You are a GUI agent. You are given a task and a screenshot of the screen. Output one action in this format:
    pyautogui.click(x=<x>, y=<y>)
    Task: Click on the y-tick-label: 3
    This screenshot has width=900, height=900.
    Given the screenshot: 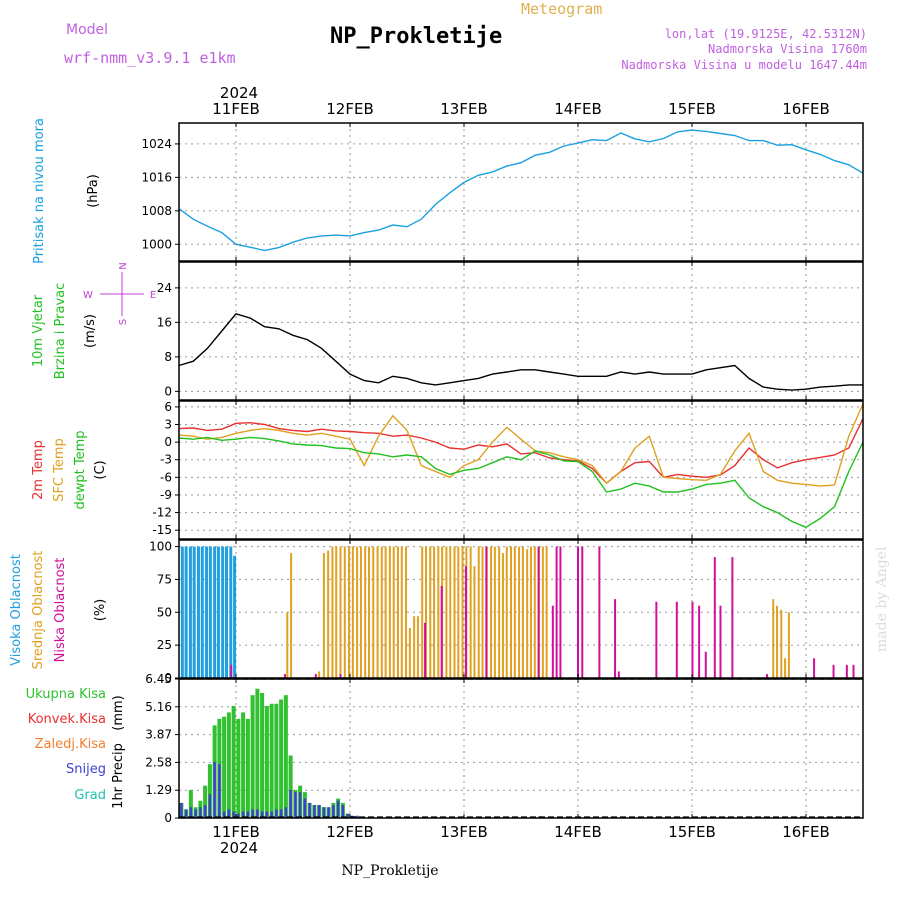 What is the action you would take?
    pyautogui.click(x=168, y=424)
    